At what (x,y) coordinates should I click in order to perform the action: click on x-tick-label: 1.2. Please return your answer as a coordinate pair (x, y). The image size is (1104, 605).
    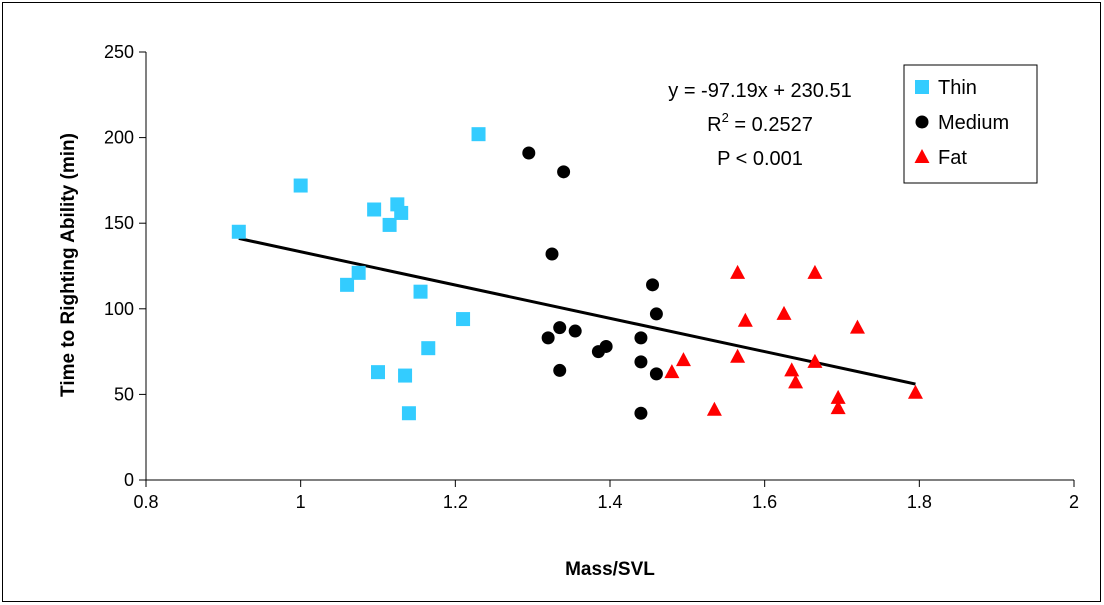
    Looking at the image, I should click on (455, 502).